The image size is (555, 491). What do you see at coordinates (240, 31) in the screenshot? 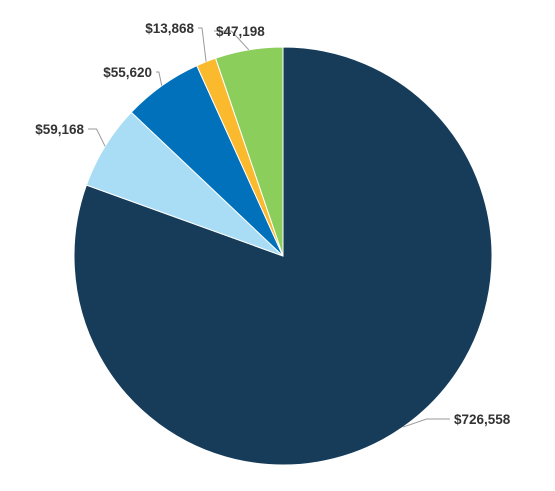
I see `data-label-5: $47,198` at bounding box center [240, 31].